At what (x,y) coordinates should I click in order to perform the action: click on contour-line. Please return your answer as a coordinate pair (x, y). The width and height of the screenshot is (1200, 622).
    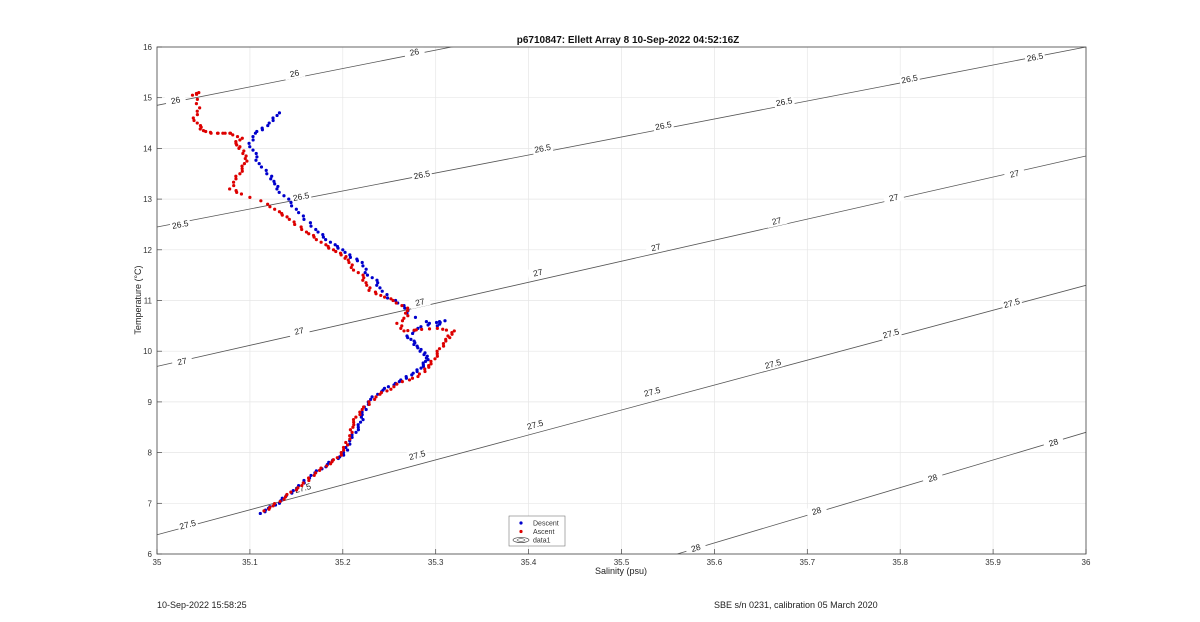
    Looking at the image, I should click on (305, 76).